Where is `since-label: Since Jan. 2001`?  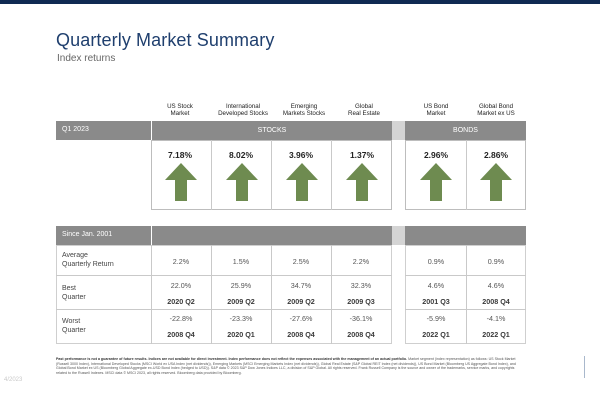 since-label: Since Jan. 2001 is located at coordinates (87, 234).